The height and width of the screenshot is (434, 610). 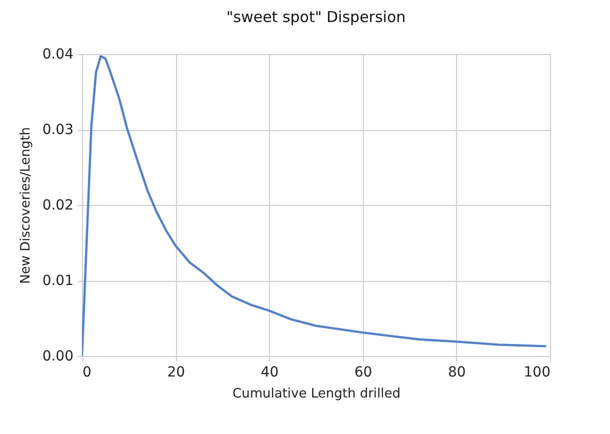 What do you see at coordinates (316, 17) in the screenshot?
I see `chart-title: "sweet spot" Dispersion` at bounding box center [316, 17].